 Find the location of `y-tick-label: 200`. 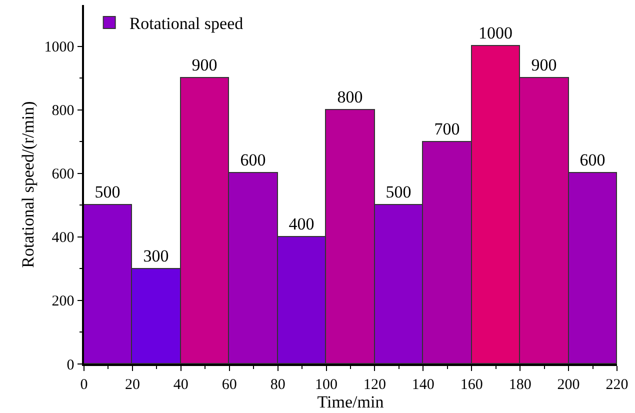

y-tick-label: 200 is located at coordinates (63, 302).